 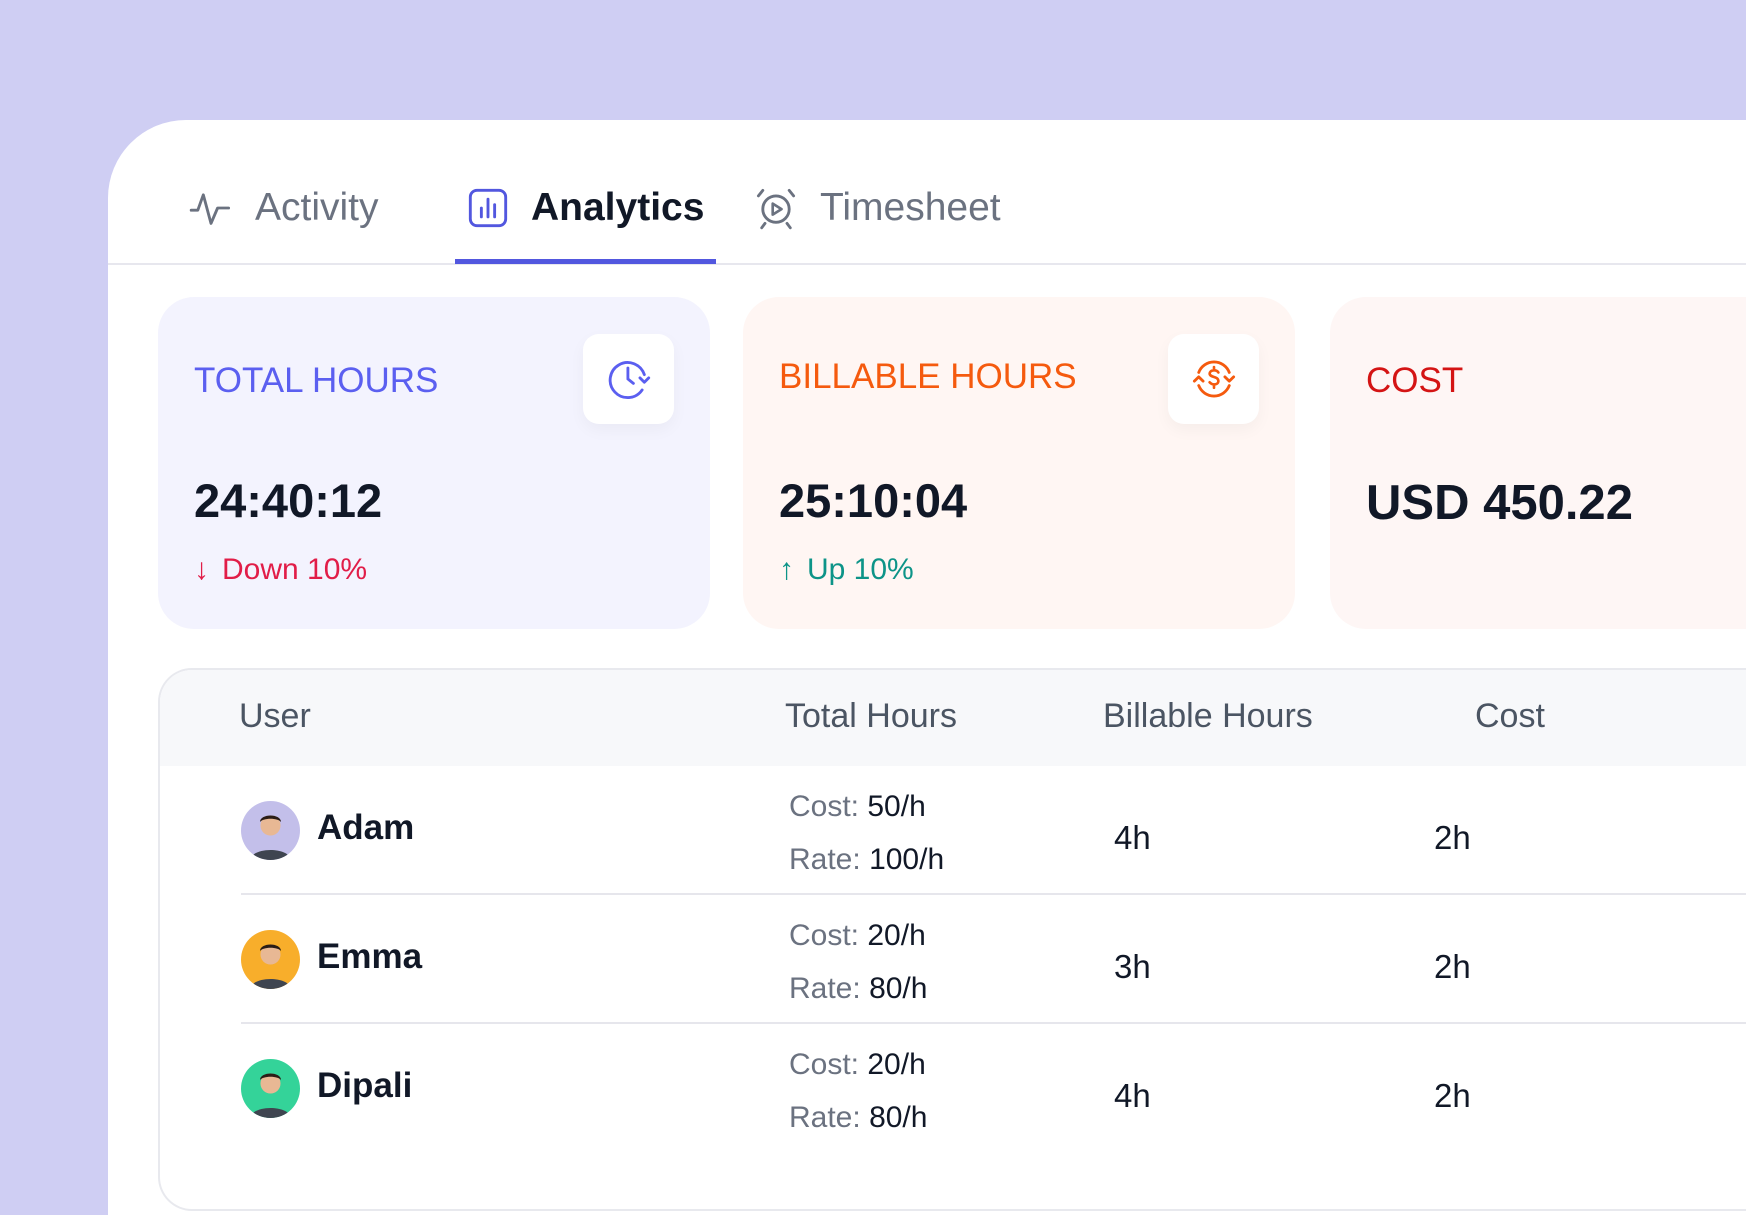 I want to click on column-header-billable-hours: Billable Hours, so click(x=1208, y=716).